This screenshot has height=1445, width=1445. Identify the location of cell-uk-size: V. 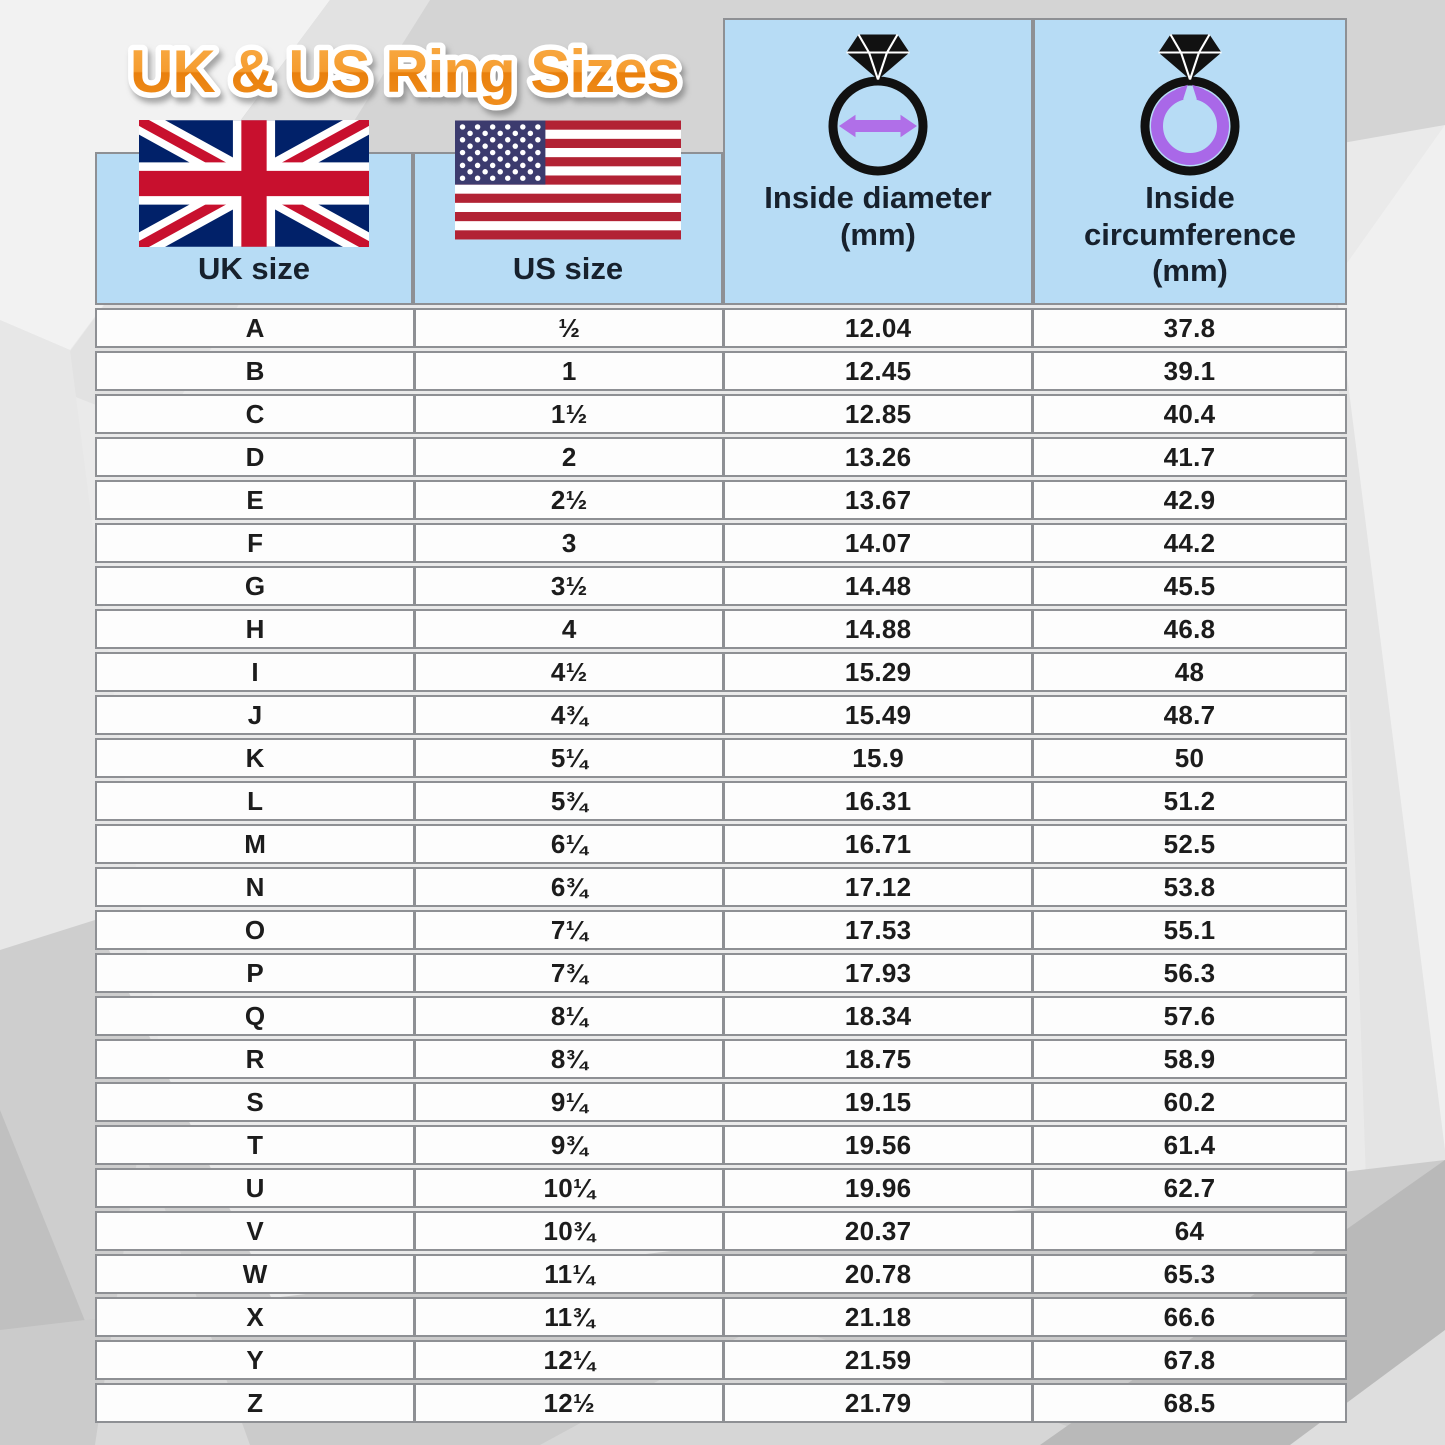
(255, 1230).